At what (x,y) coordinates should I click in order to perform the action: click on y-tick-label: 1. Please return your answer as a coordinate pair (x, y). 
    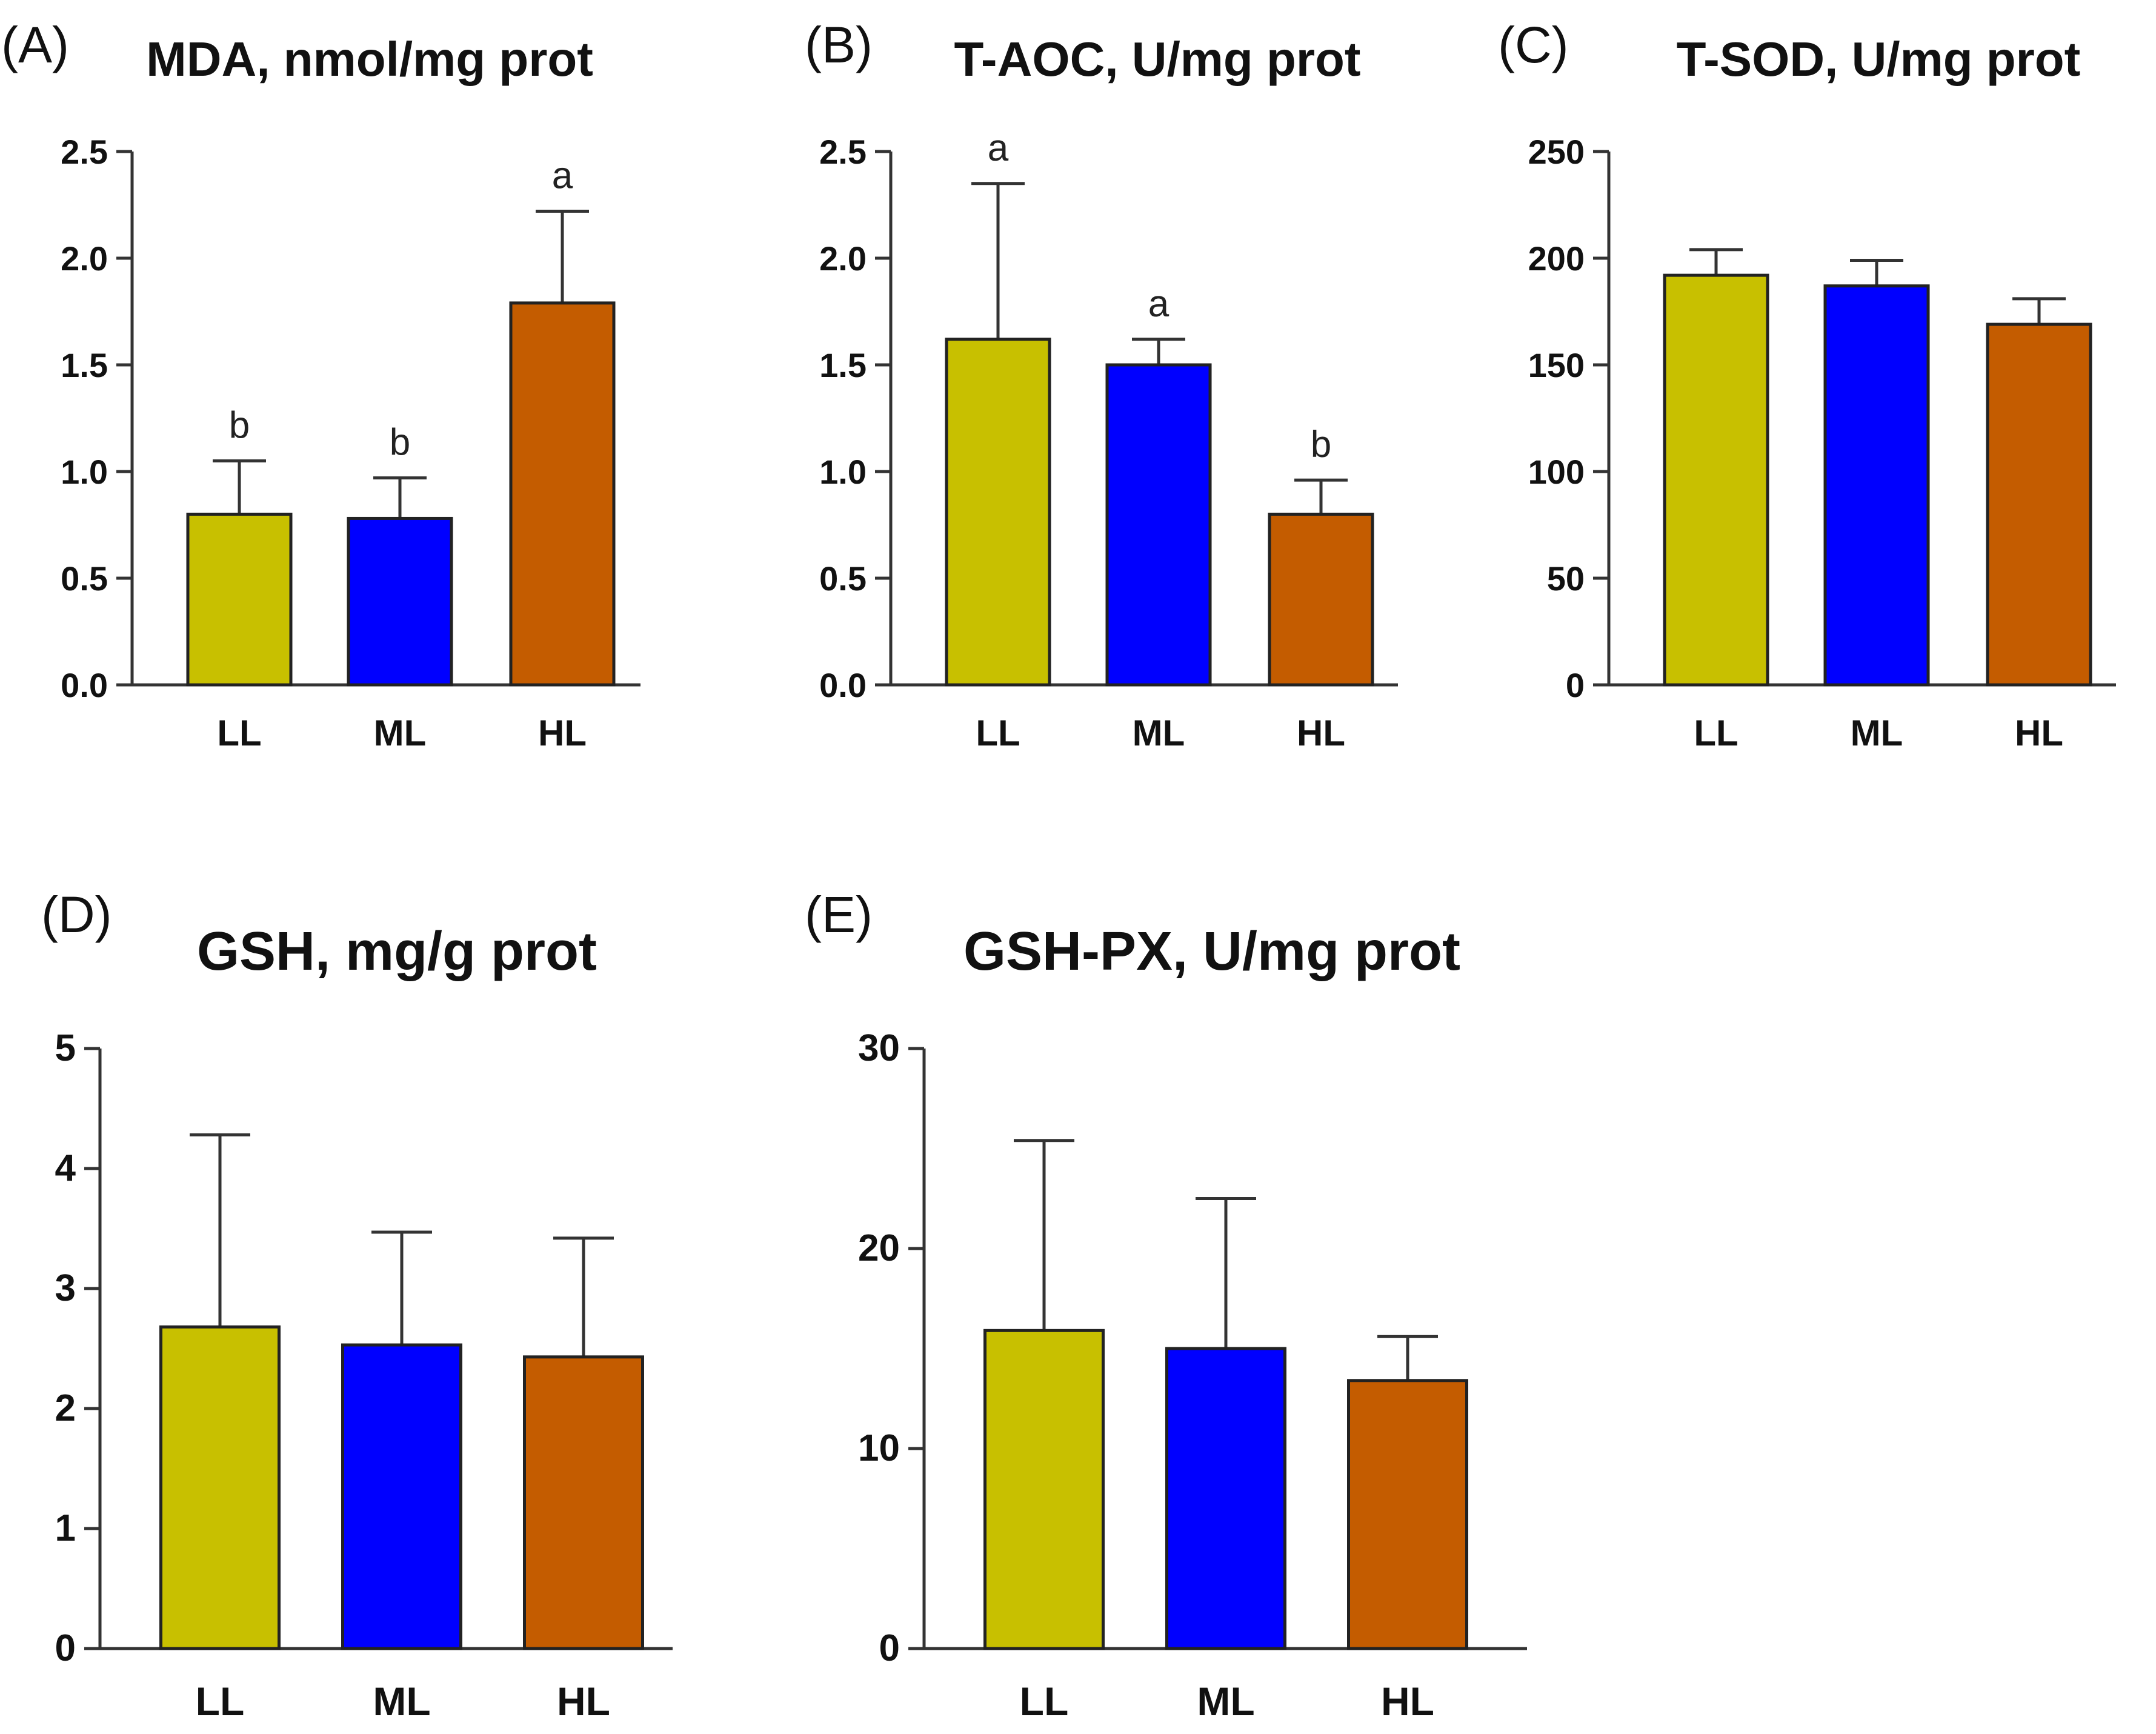
    Looking at the image, I should click on (65, 1528).